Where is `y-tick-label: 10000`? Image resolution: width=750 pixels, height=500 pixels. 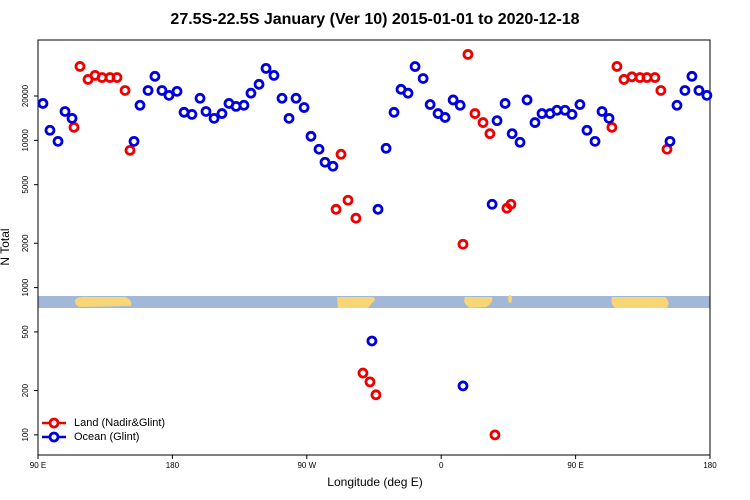
y-tick-label: 10000 is located at coordinates (25, 140).